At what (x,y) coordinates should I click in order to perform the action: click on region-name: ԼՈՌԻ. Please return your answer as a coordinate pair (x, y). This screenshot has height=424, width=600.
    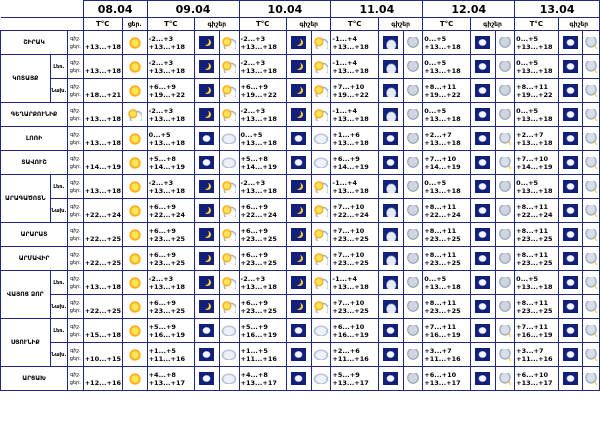
    Looking at the image, I should click on (34, 138).